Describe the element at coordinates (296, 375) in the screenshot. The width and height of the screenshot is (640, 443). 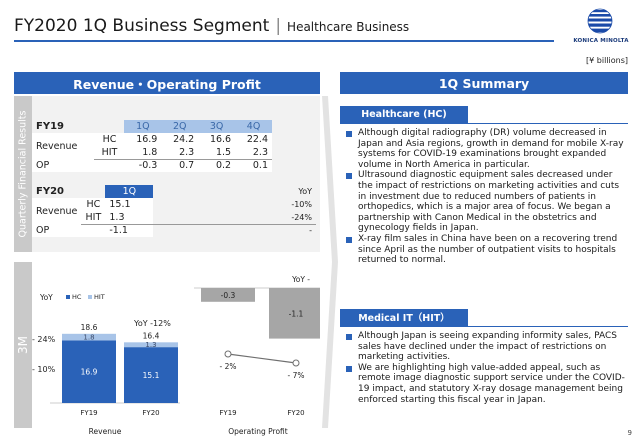
I see `op-margin-label: - 7%` at that location.